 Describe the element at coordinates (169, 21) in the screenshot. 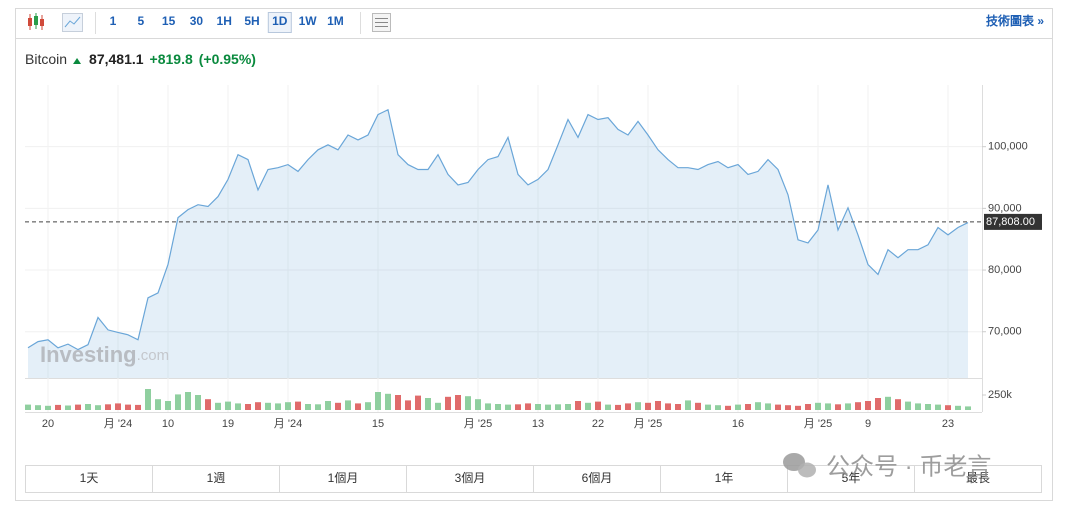

I see `interval-button: 15` at that location.